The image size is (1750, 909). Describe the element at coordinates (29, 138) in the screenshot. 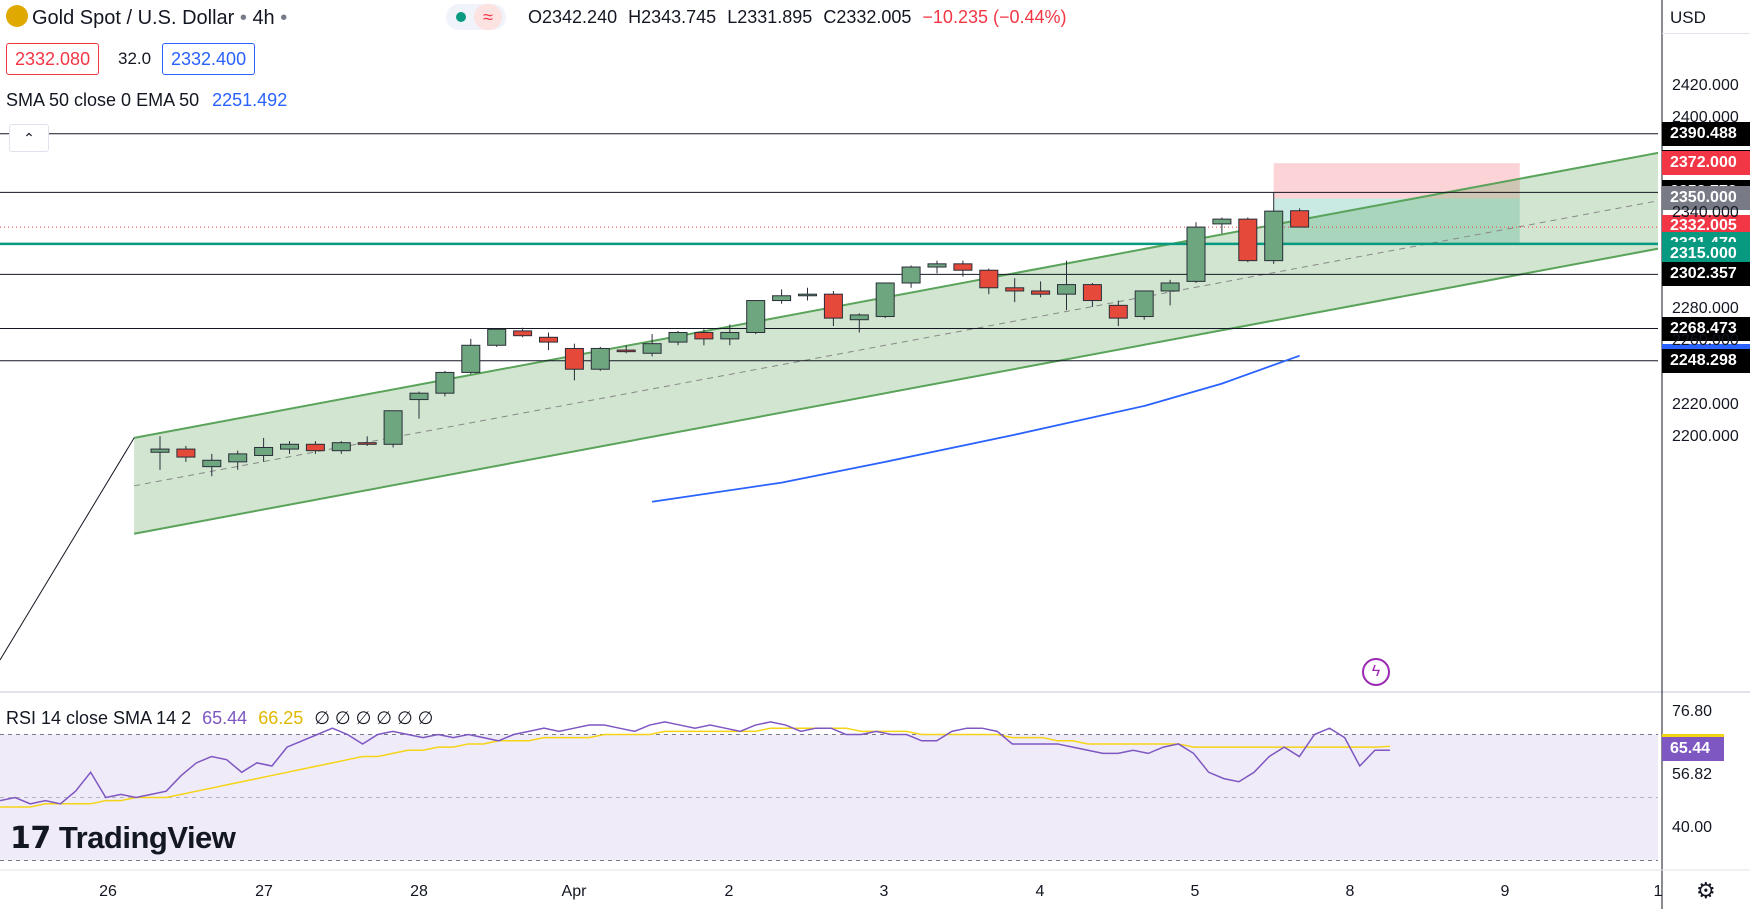

I see `collapse-legend-button: ⌃` at that location.